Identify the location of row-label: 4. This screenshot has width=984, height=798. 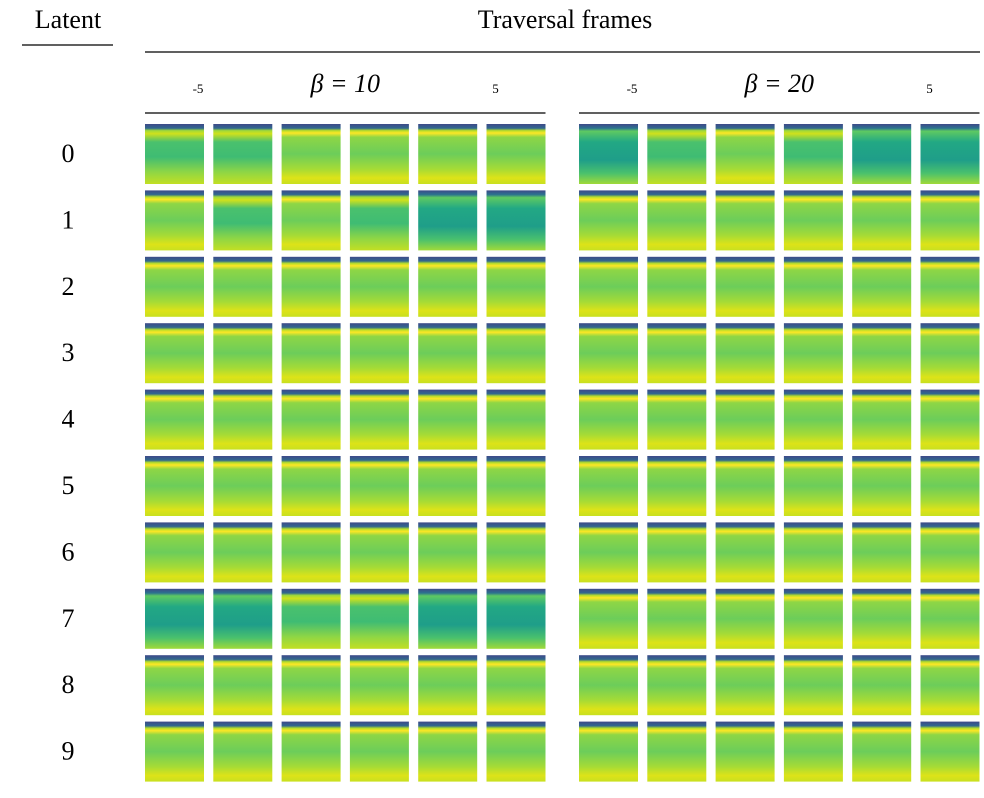
(68, 419).